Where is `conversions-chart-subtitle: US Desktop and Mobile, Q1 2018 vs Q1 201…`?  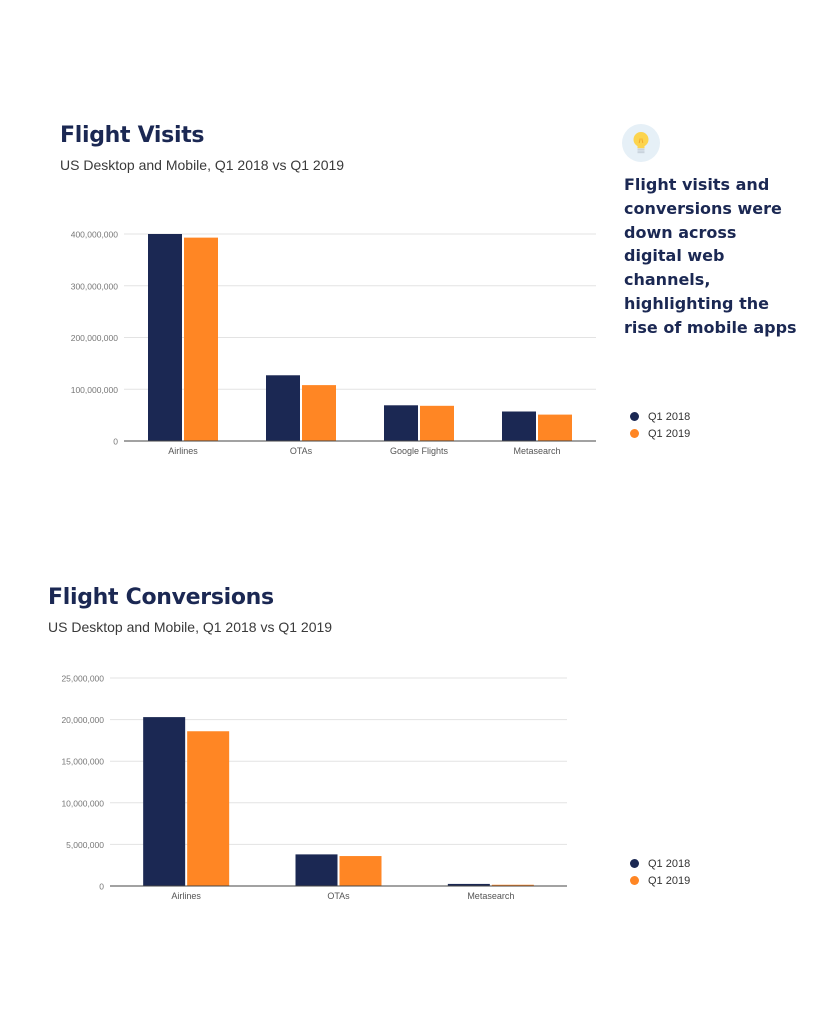
conversions-chart-subtitle: US Desktop and Mobile, Q1 2018 vs Q1 201… is located at coordinates (190, 627).